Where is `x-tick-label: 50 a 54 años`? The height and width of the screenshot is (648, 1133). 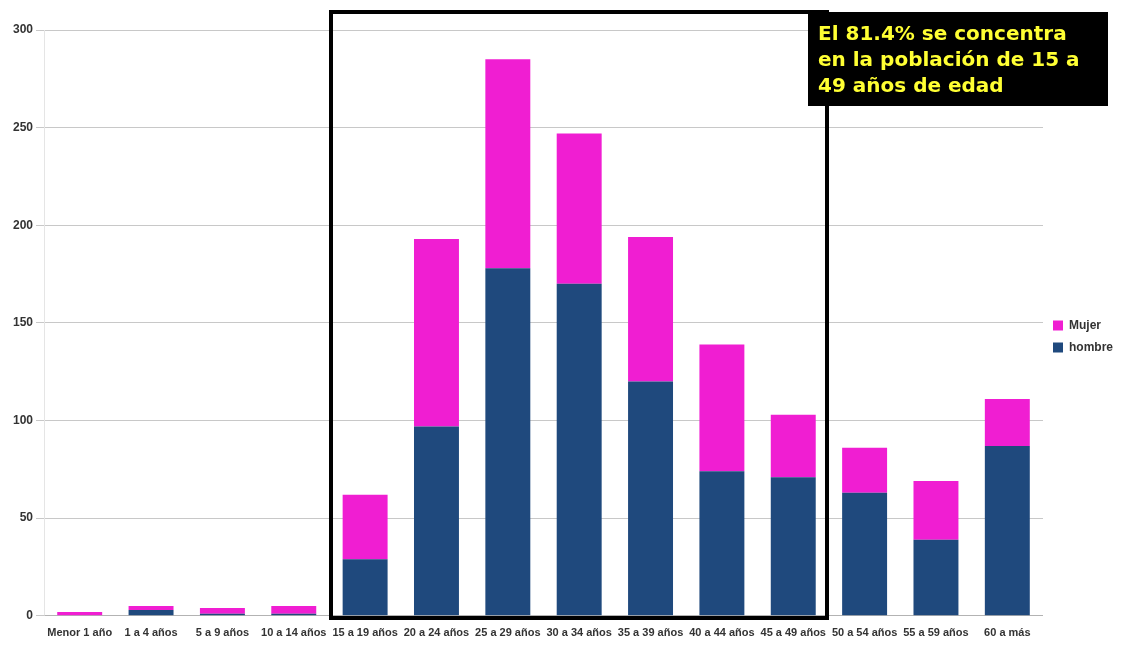
x-tick-label: 50 a 54 años is located at coordinates (864, 632).